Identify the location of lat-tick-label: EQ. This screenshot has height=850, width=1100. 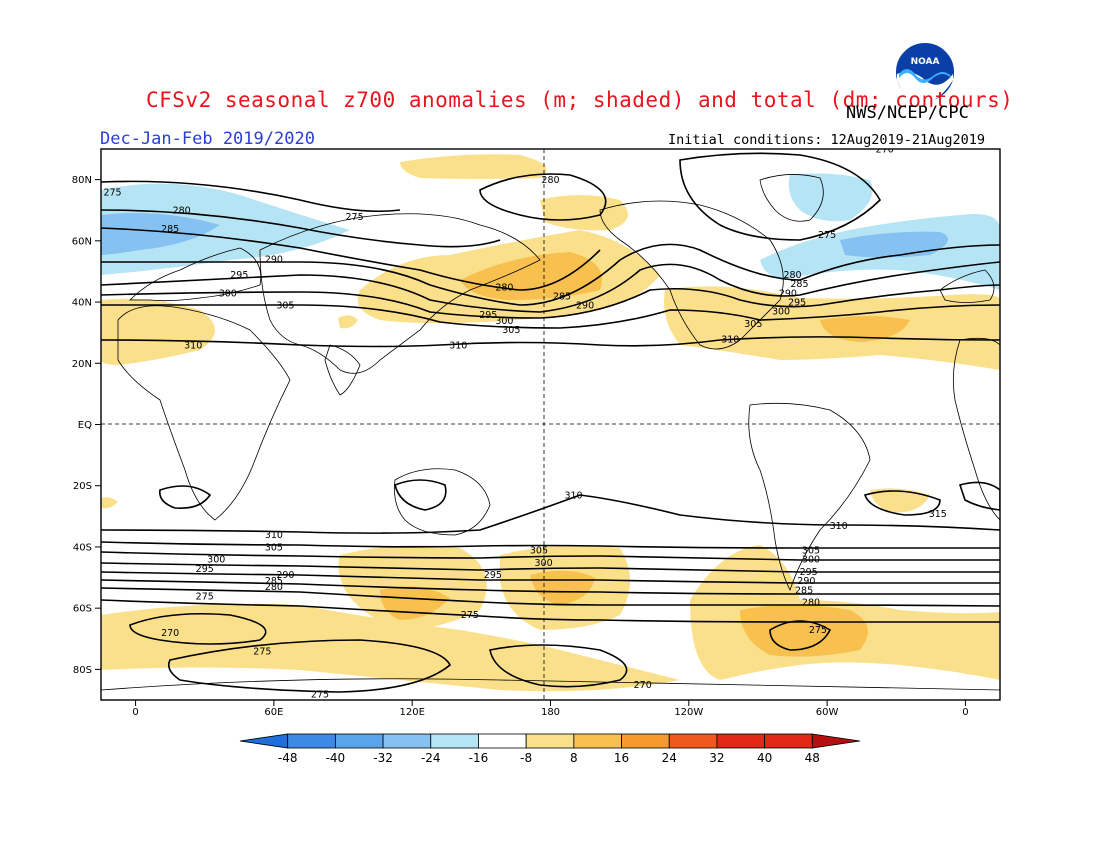
(85, 425).